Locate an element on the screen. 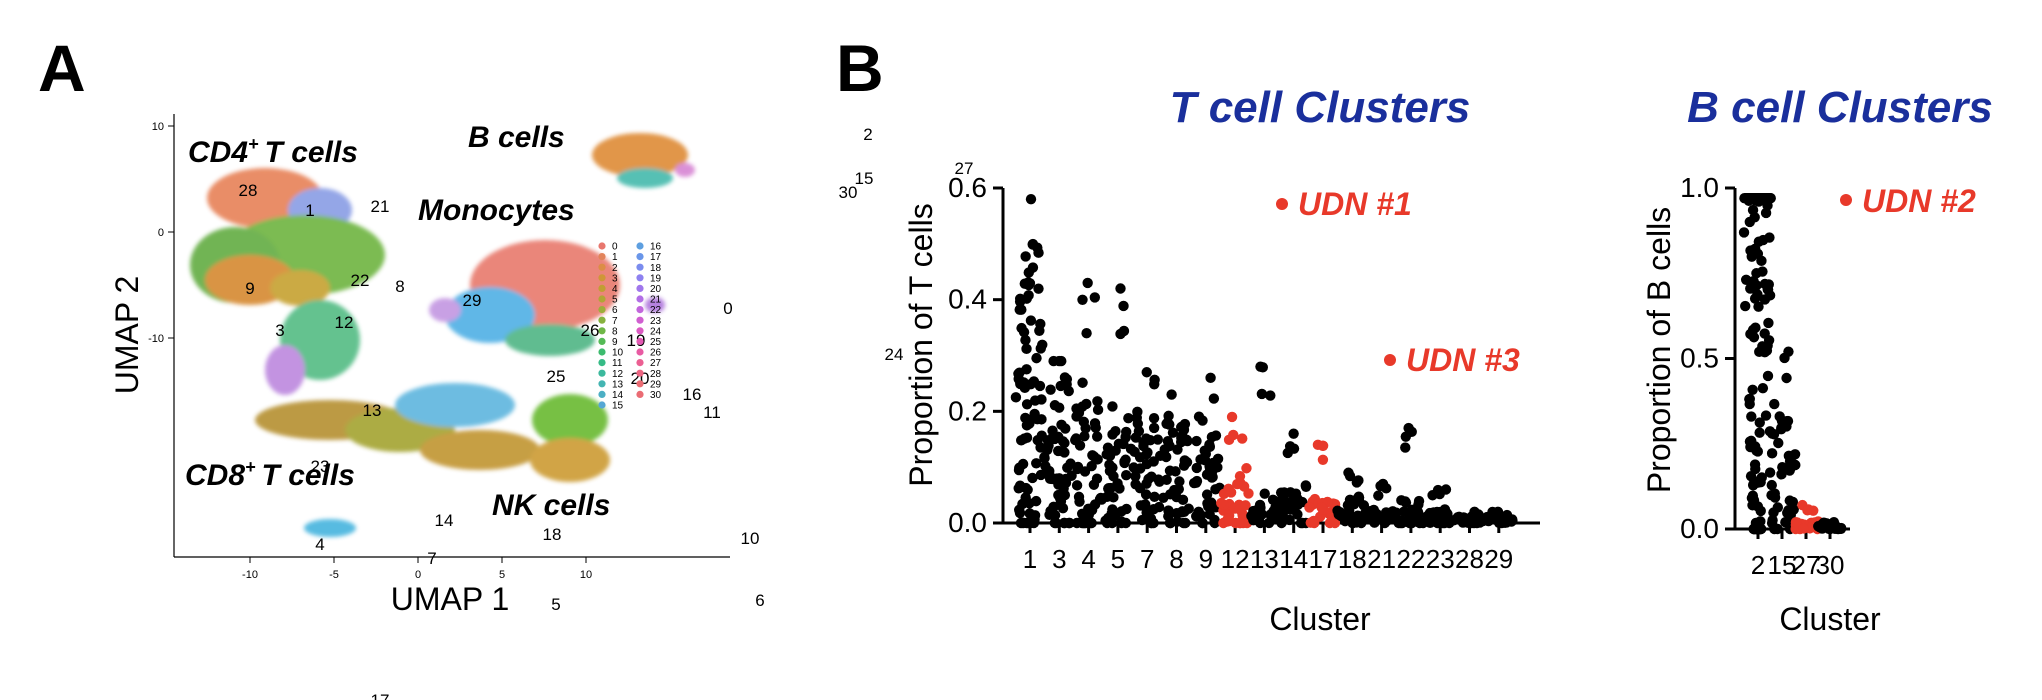 This screenshot has width=2042, height=700. cluster-number-label: 9 is located at coordinates (249, 288).